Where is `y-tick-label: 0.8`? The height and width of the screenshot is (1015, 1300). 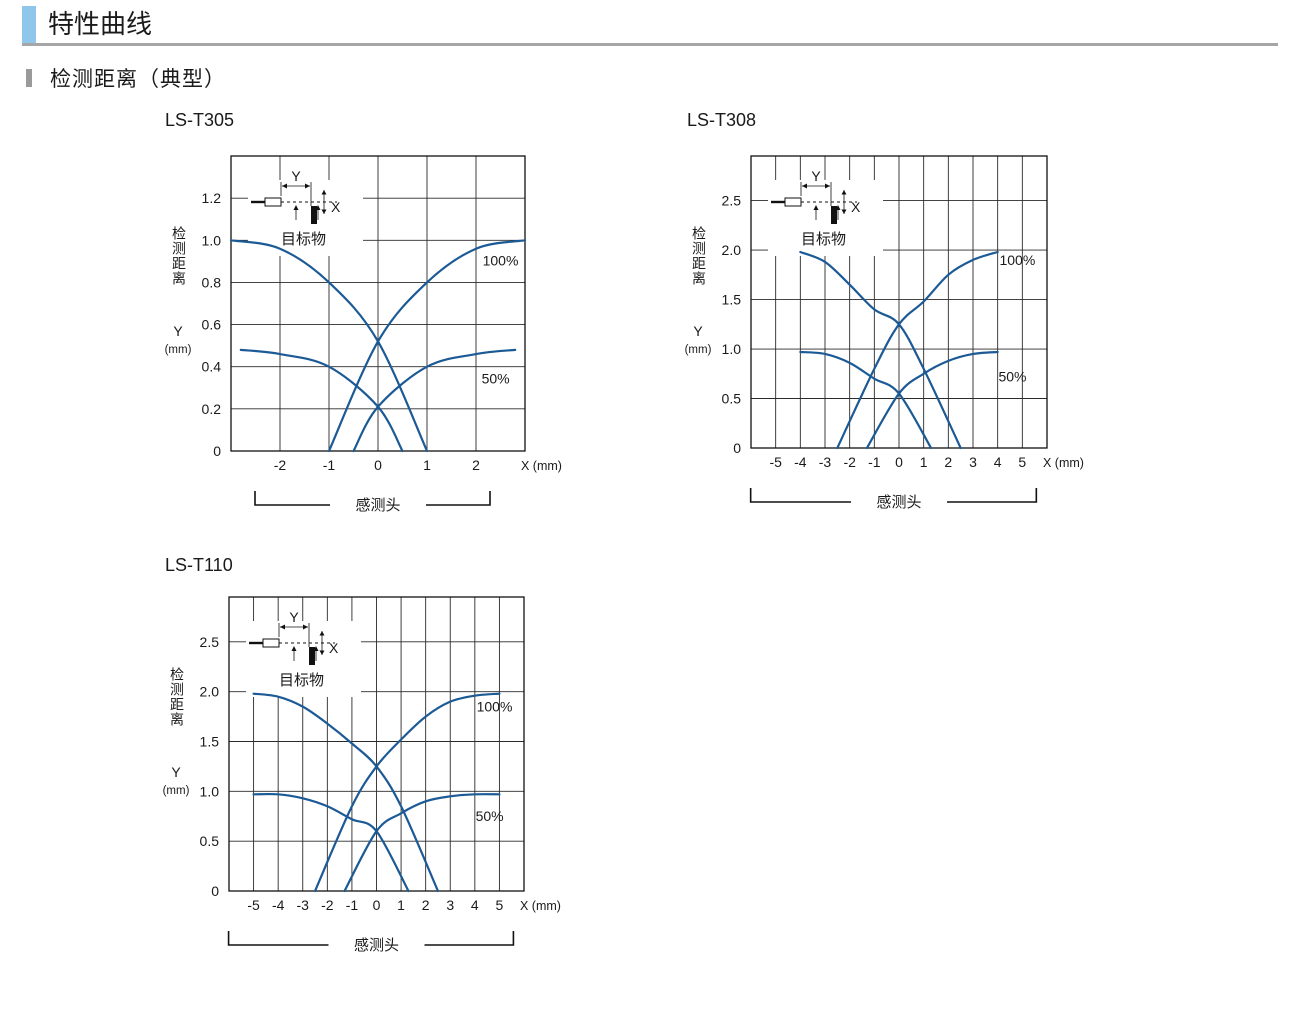 y-tick-label: 0.8 is located at coordinates (212, 282).